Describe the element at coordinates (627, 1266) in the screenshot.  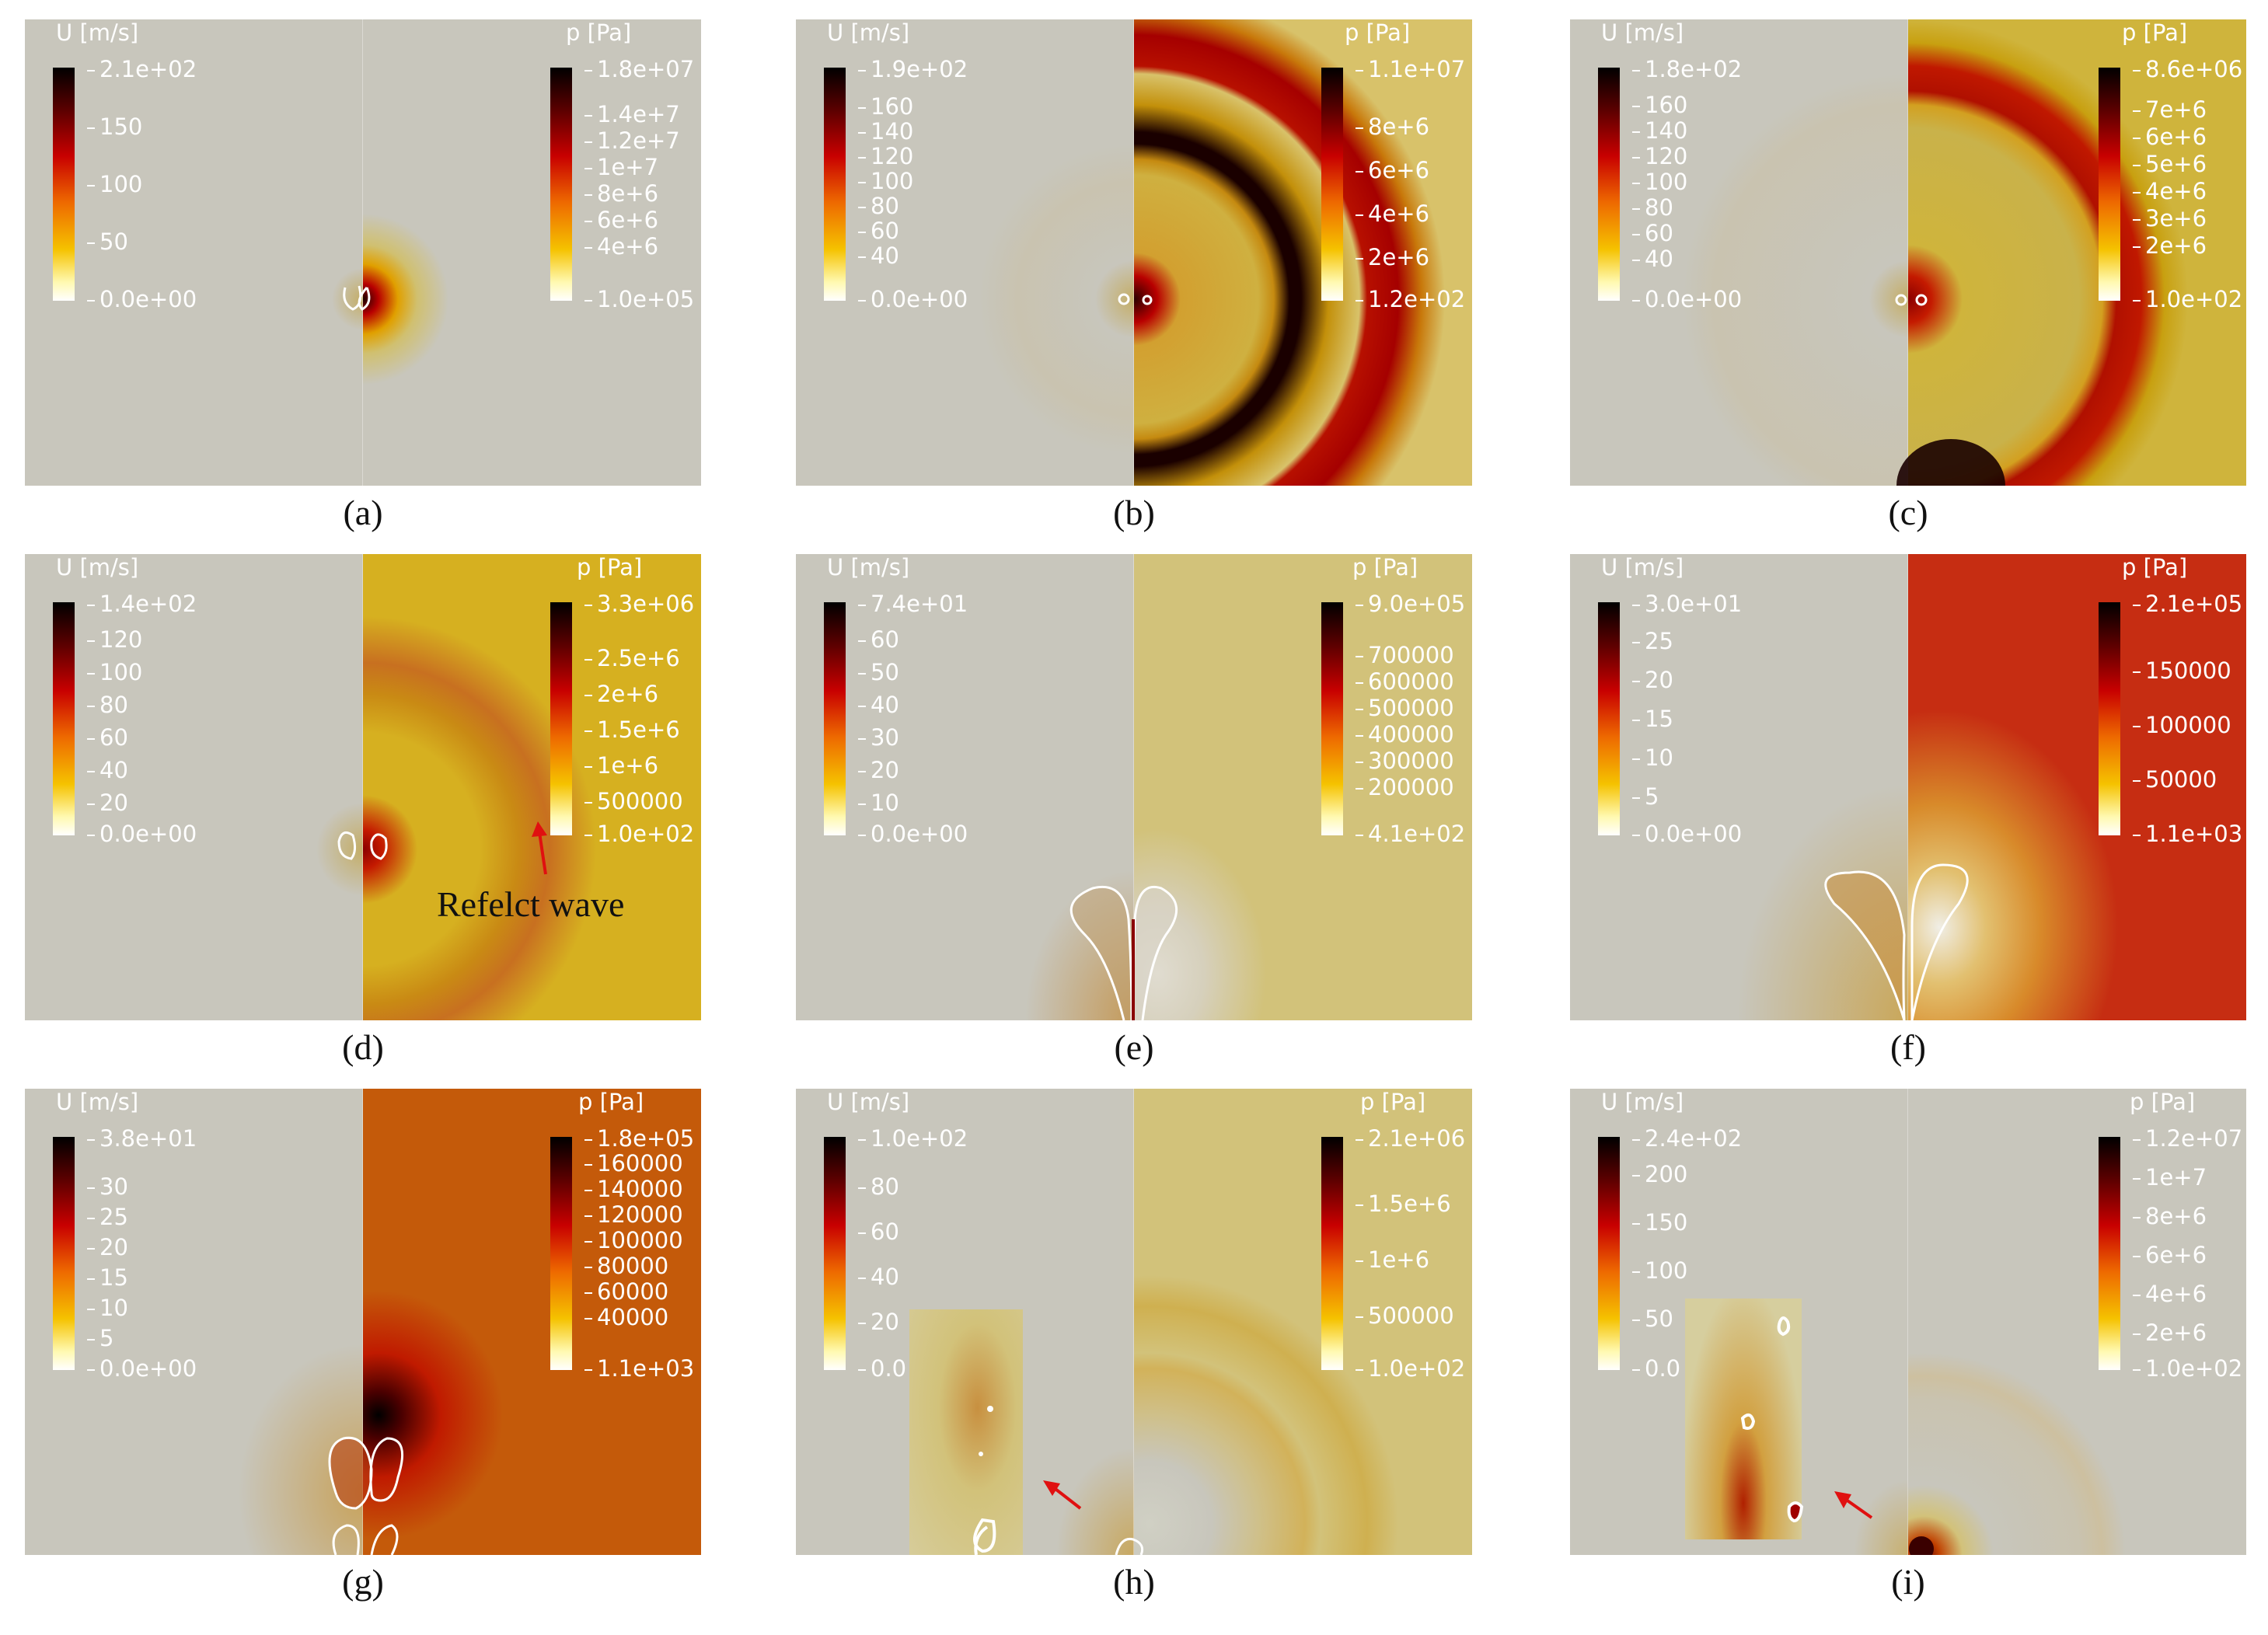
I see `p-tick: 80000` at that location.